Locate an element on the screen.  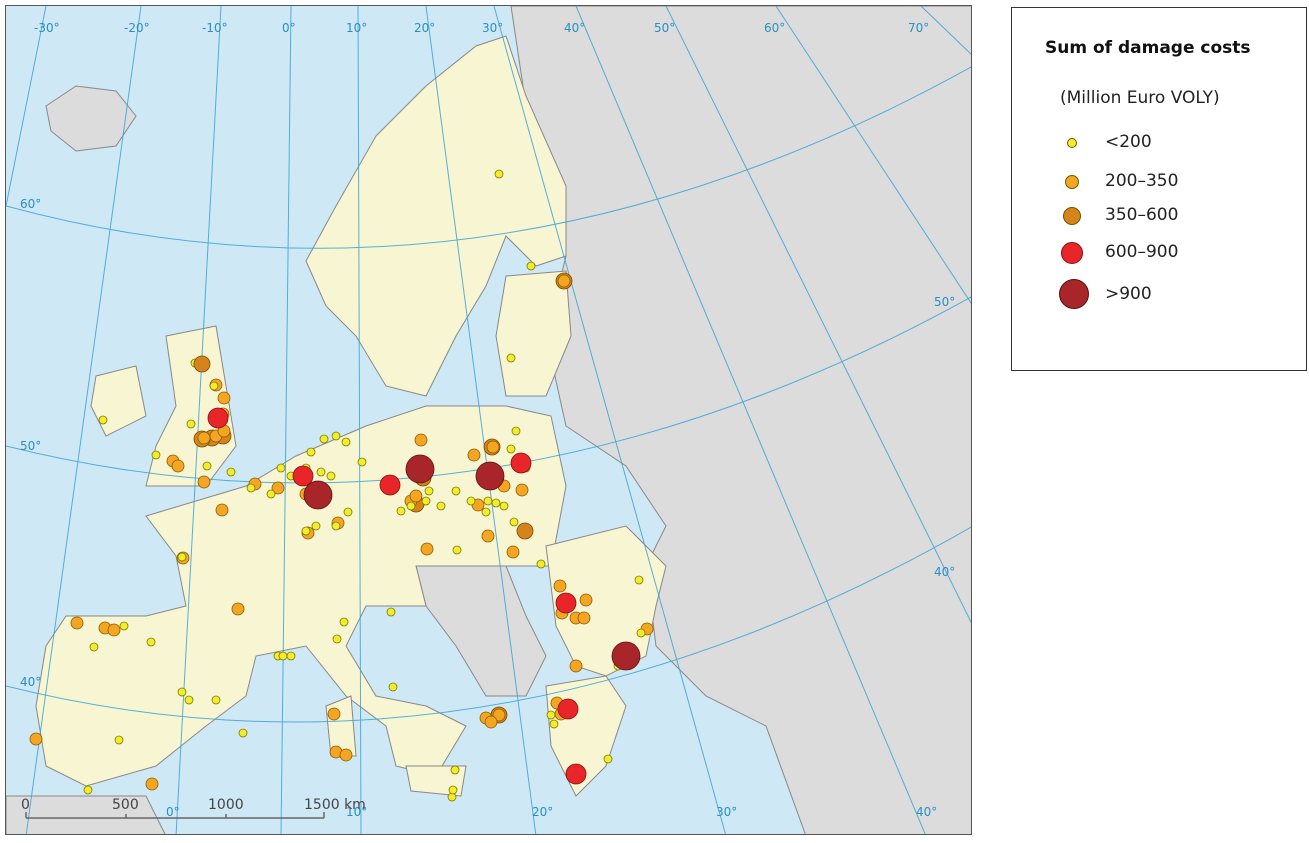
grat-top-label: 50° is located at coordinates (664, 28).